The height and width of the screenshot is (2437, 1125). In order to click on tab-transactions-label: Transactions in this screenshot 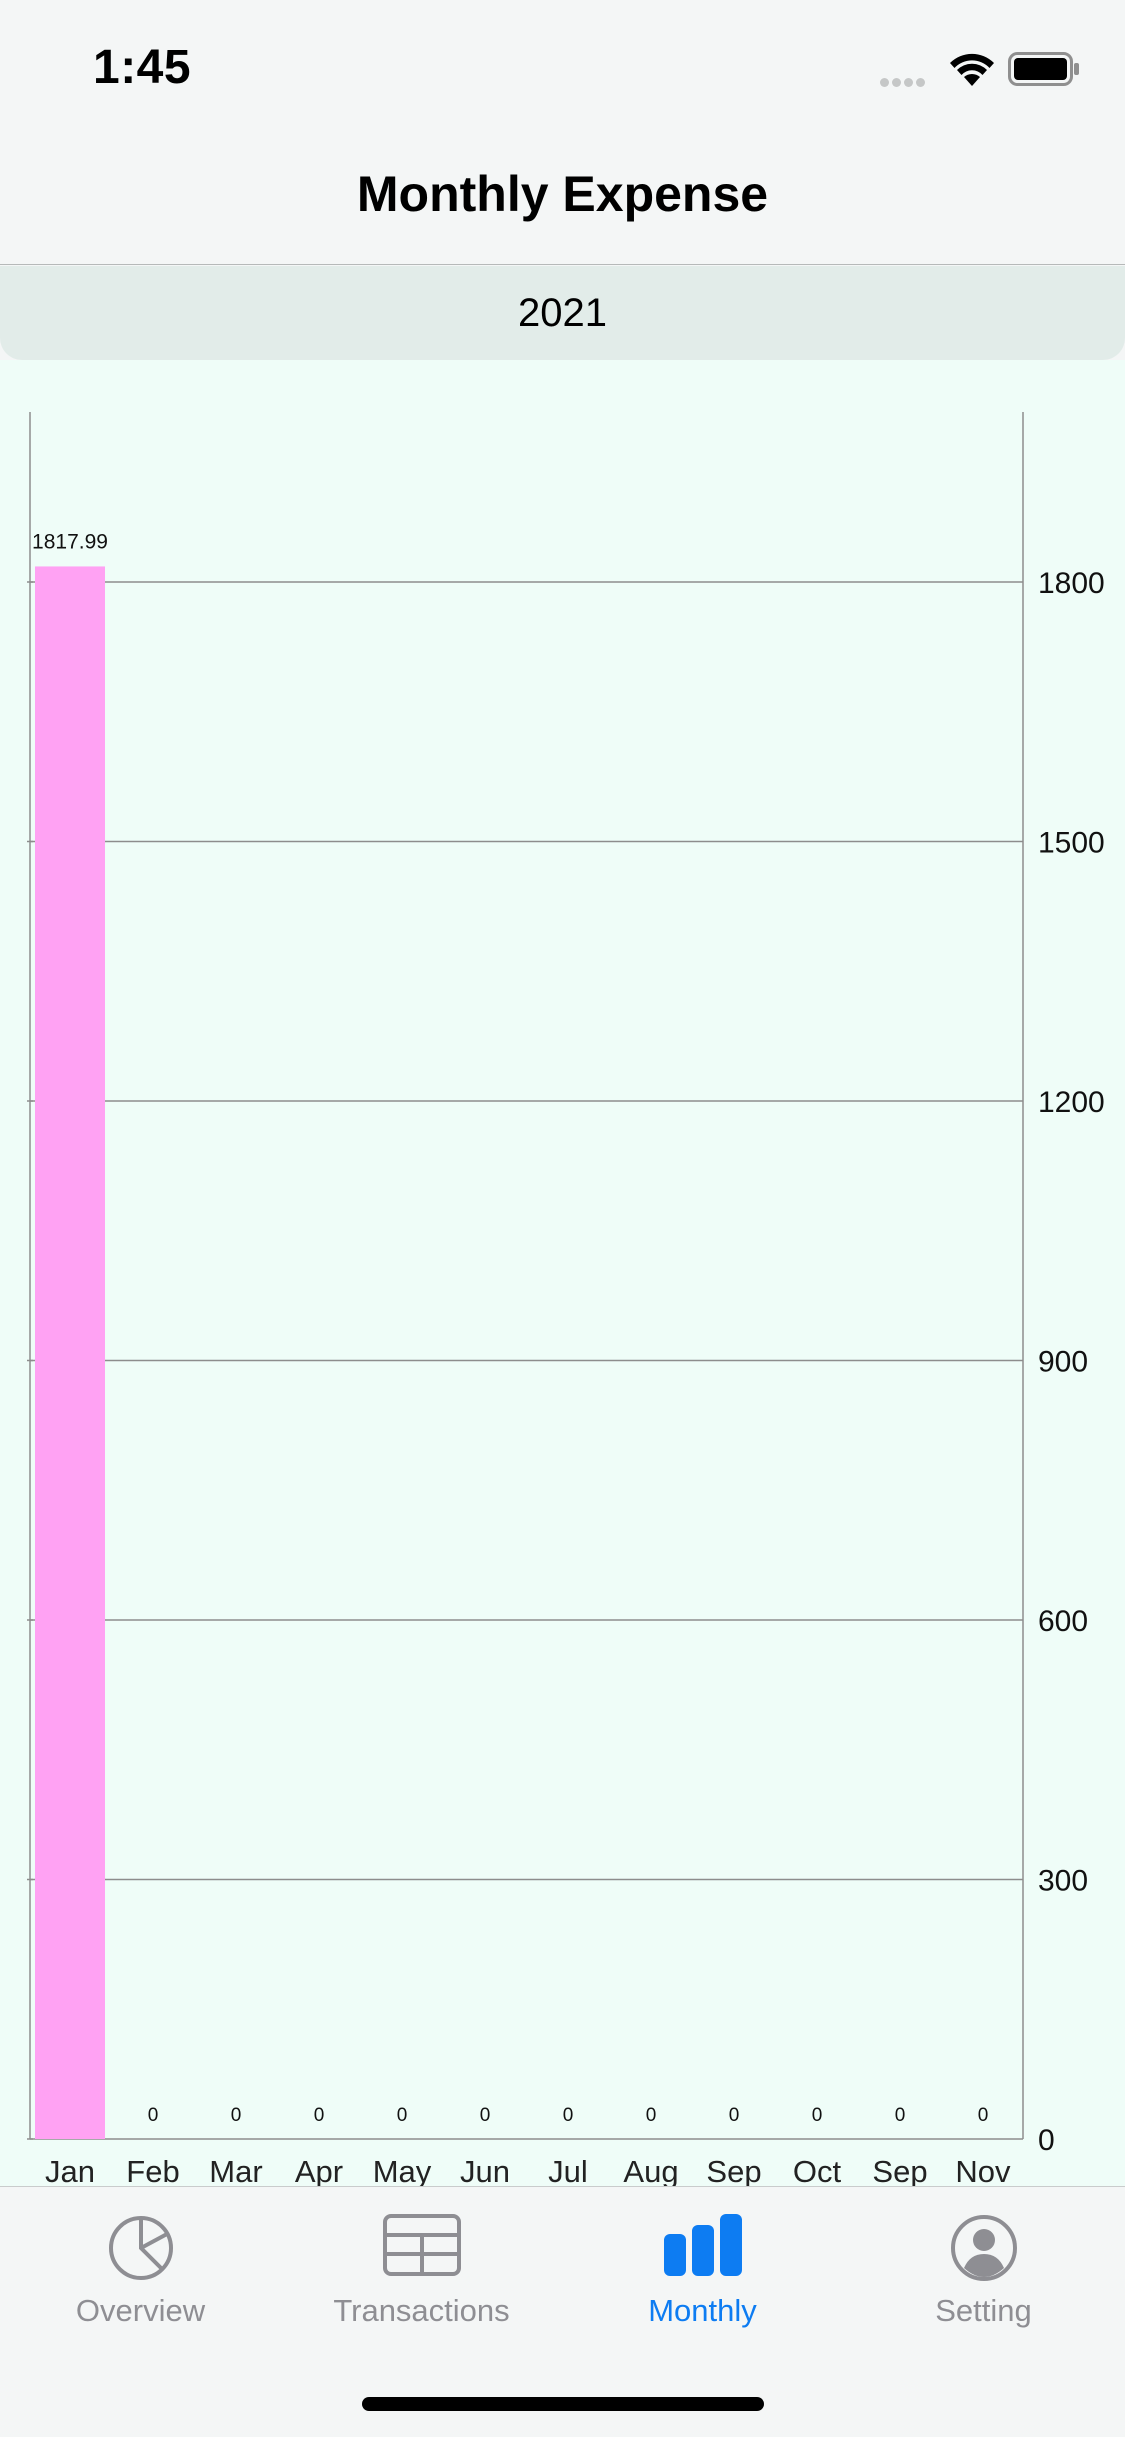, I will do `click(421, 2310)`.